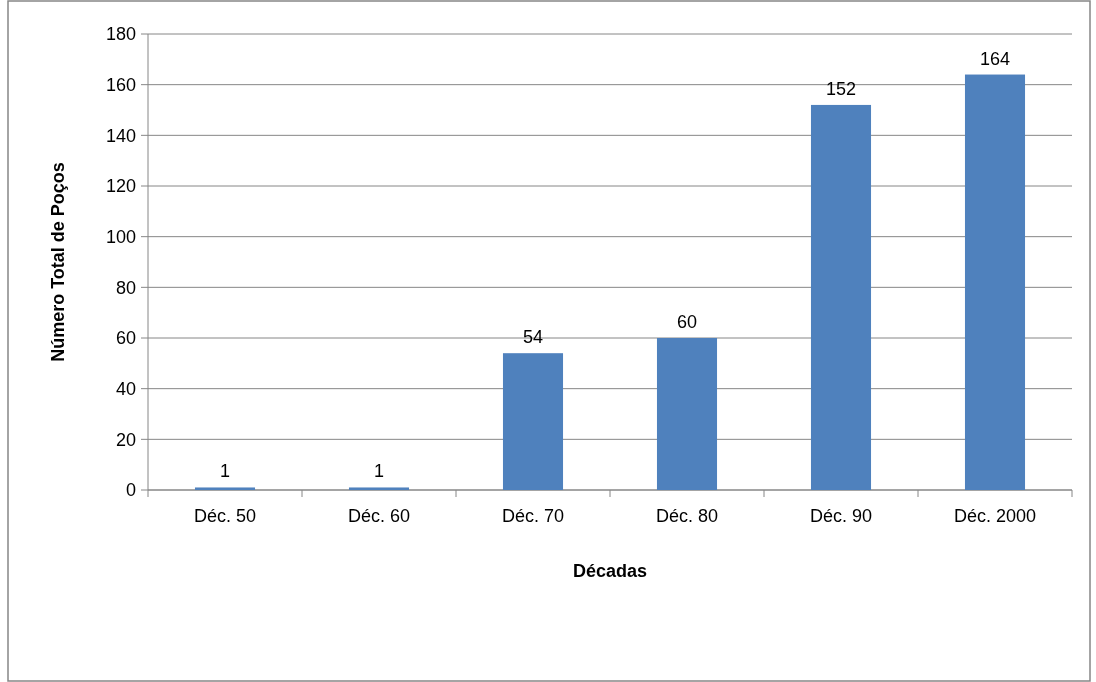 The height and width of the screenshot is (682, 1096). What do you see at coordinates (841, 516) in the screenshot?
I see `x-tick-label: Déc. 90` at bounding box center [841, 516].